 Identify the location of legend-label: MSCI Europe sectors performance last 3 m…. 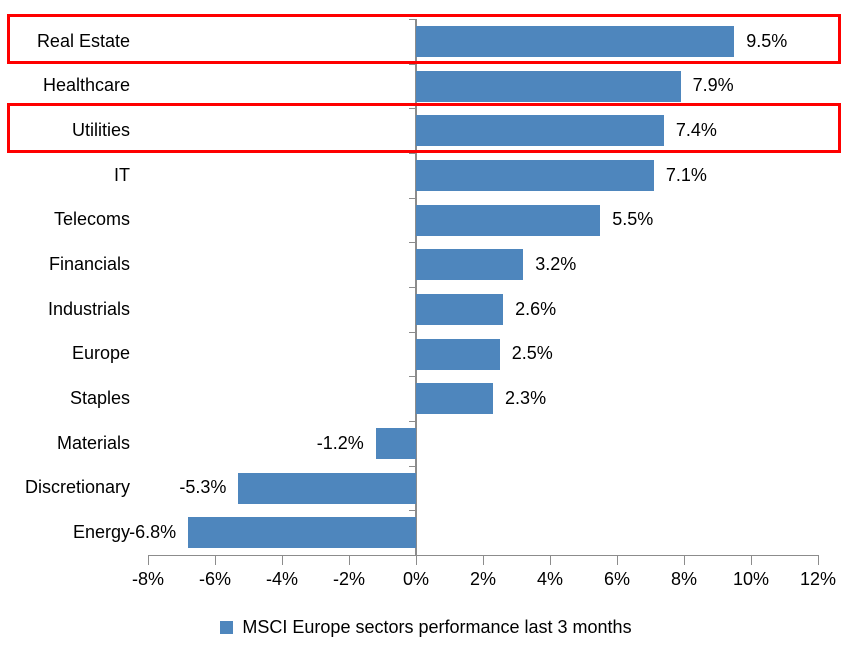
(437, 626).